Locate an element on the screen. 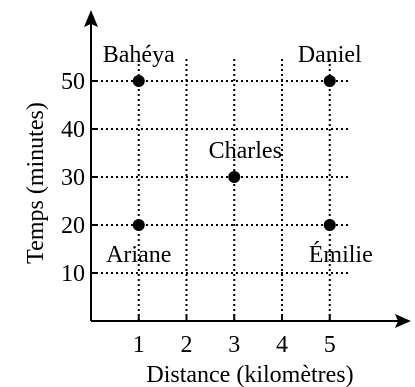  point-label: Bahéya is located at coordinates (139, 55).